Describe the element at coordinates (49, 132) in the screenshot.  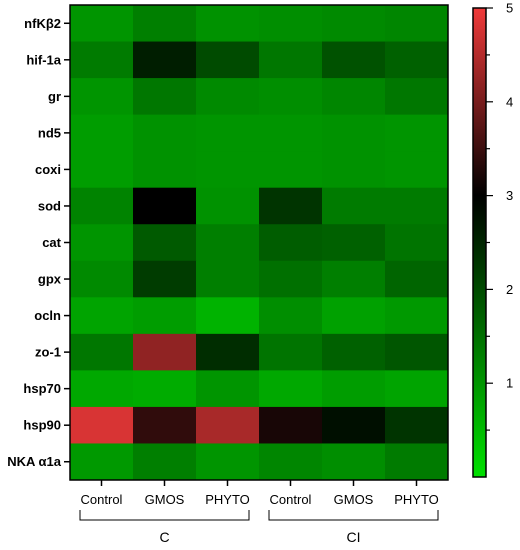
I see `row-label: nd5` at that location.